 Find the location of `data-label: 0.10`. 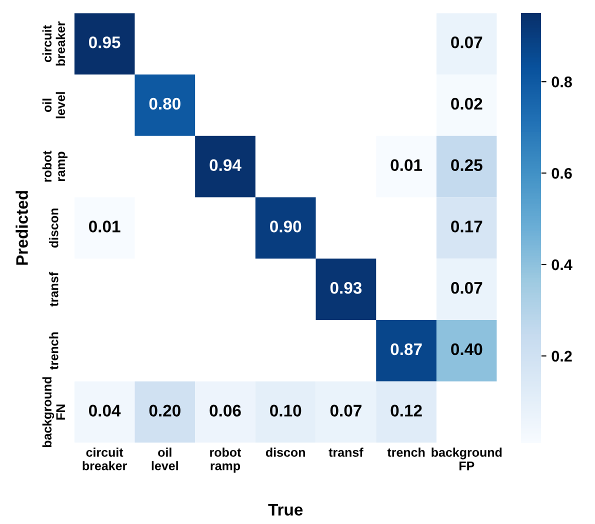

data-label: 0.10 is located at coordinates (286, 410).